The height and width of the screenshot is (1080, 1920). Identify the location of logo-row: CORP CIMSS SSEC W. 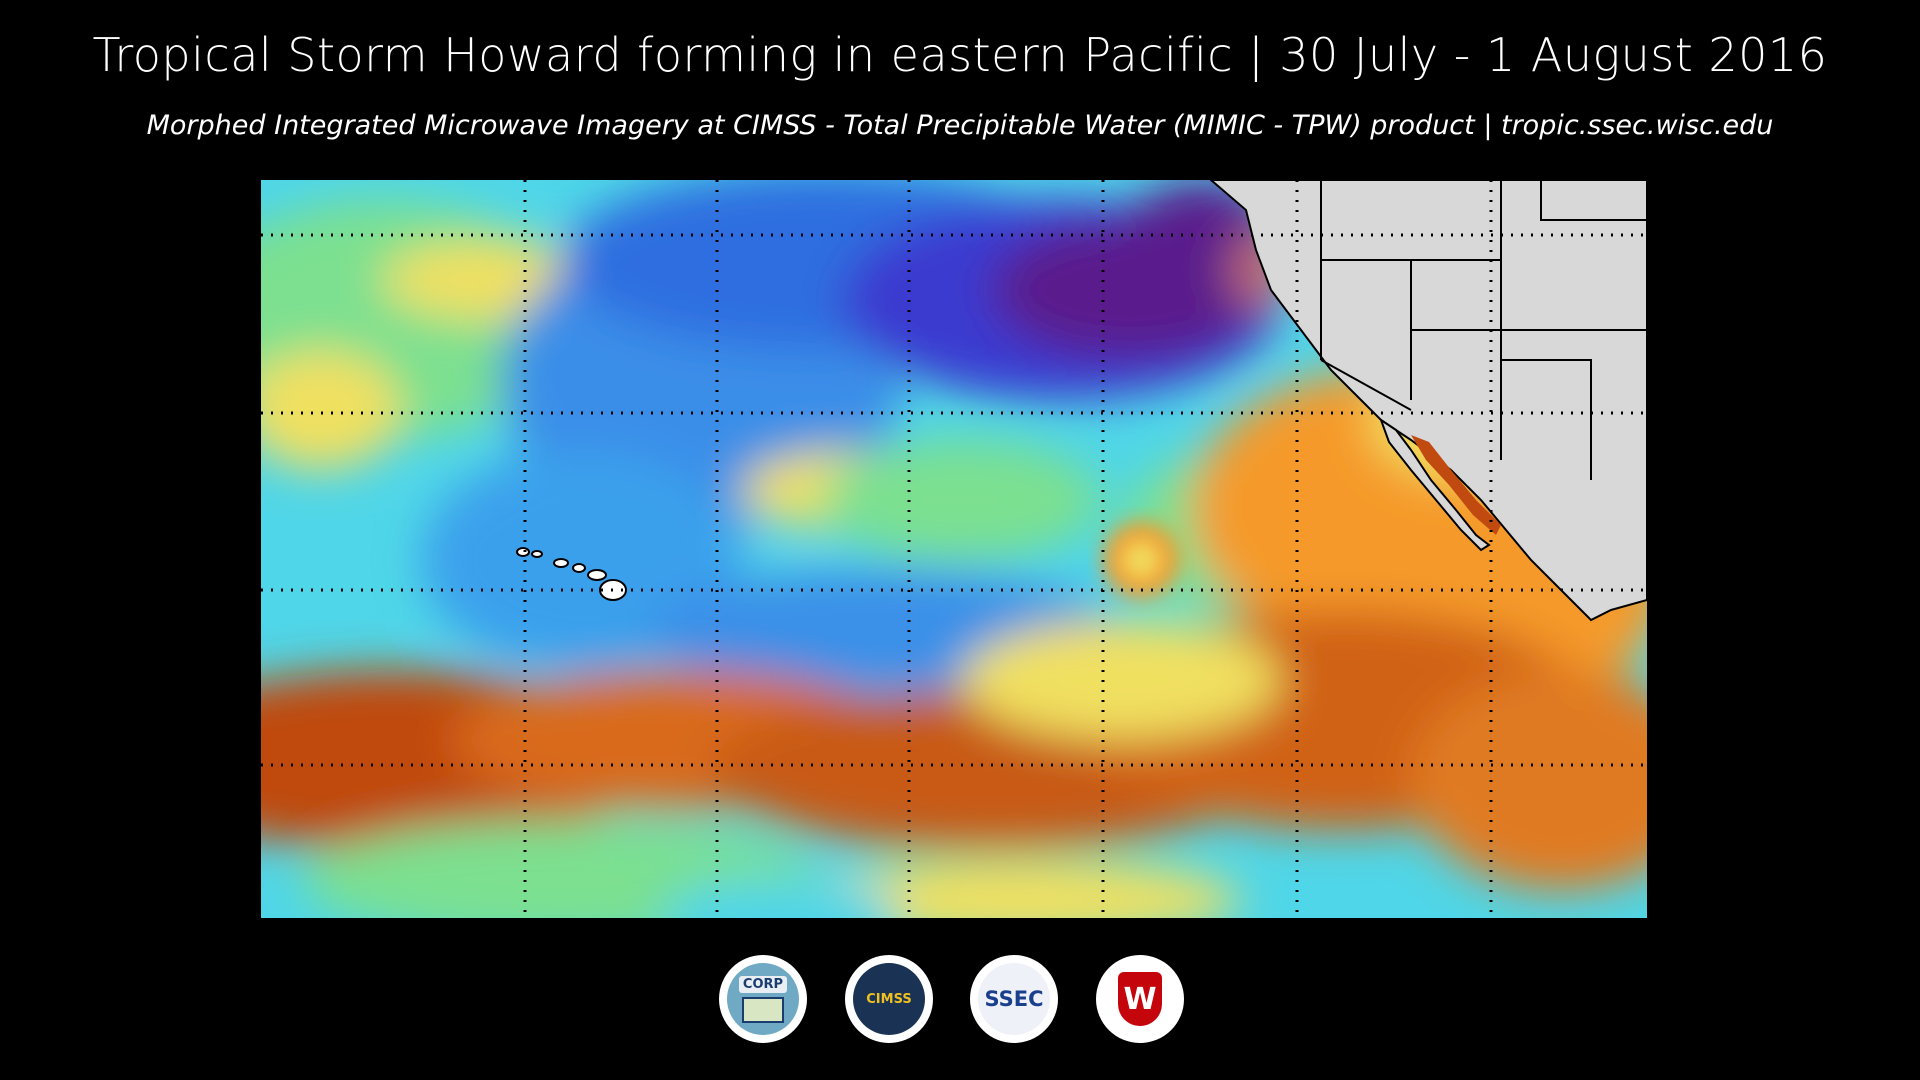
(960, 1000).